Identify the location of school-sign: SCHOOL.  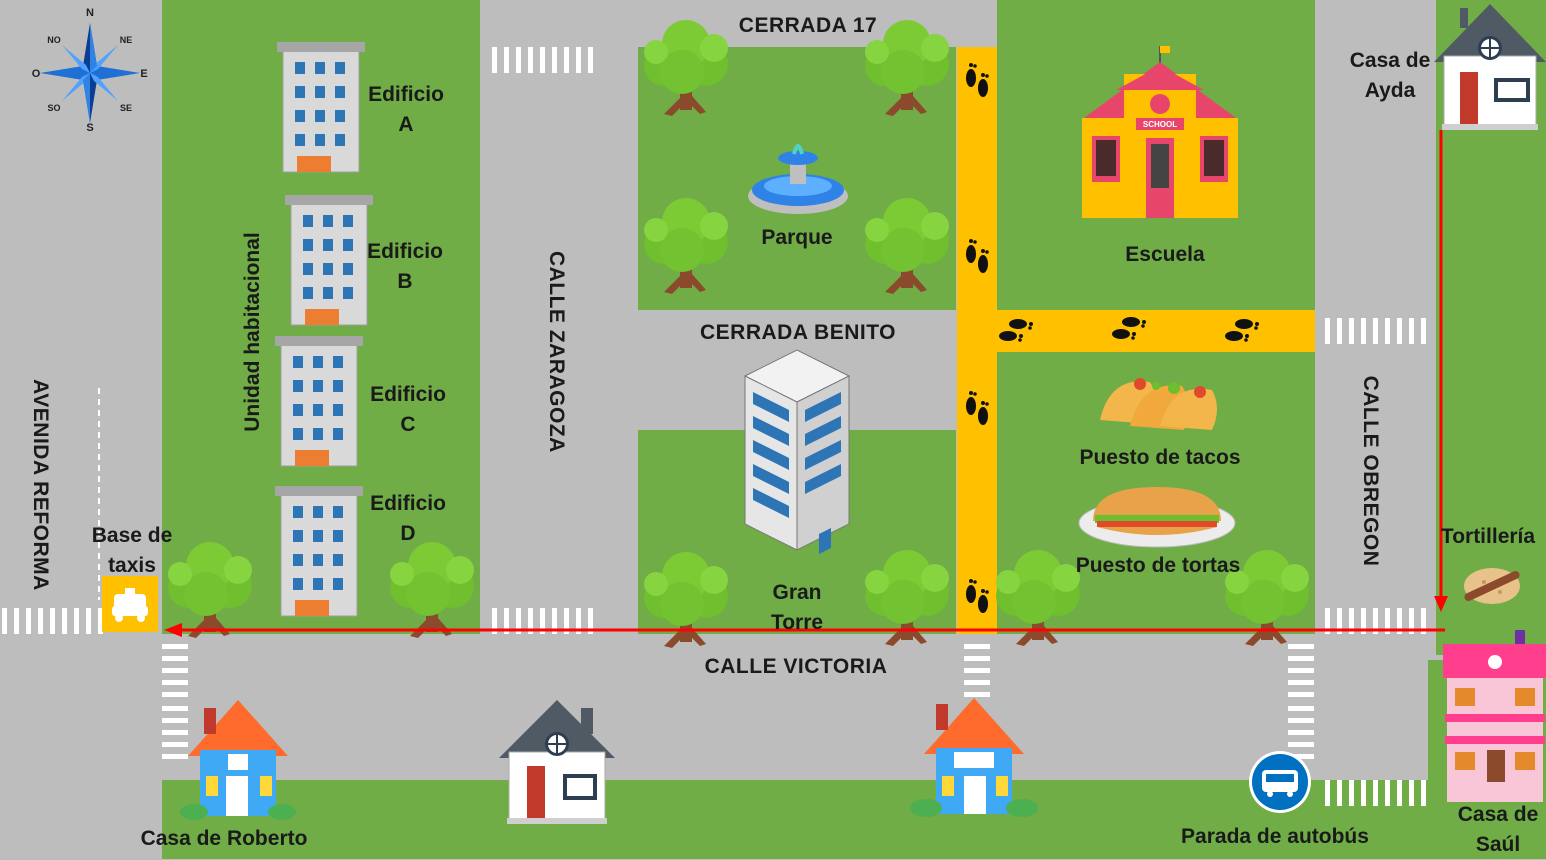
(1160, 124).